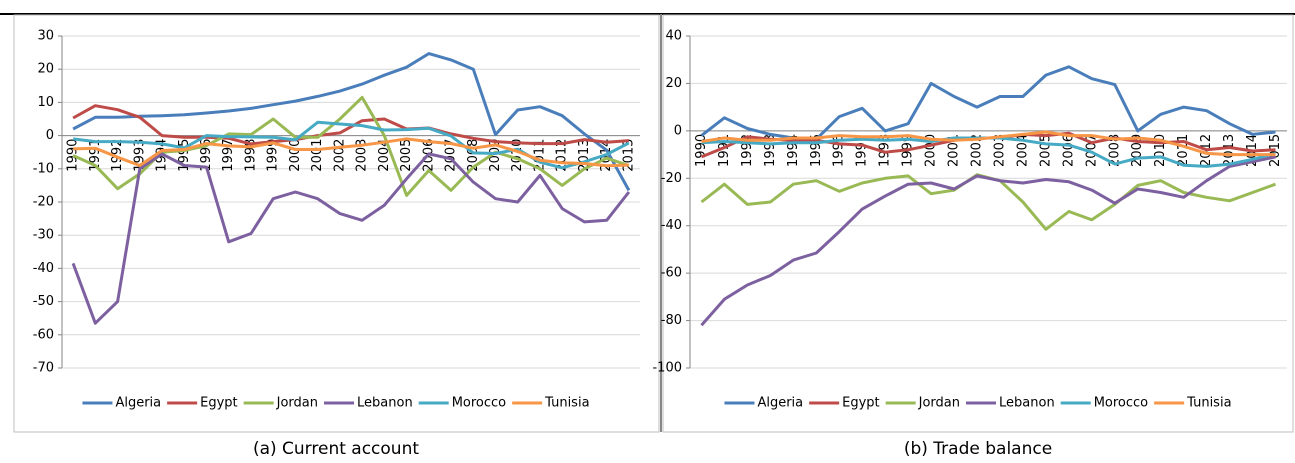 The image size is (1295, 463). I want to click on y-tick-label: -100, so click(667, 368).